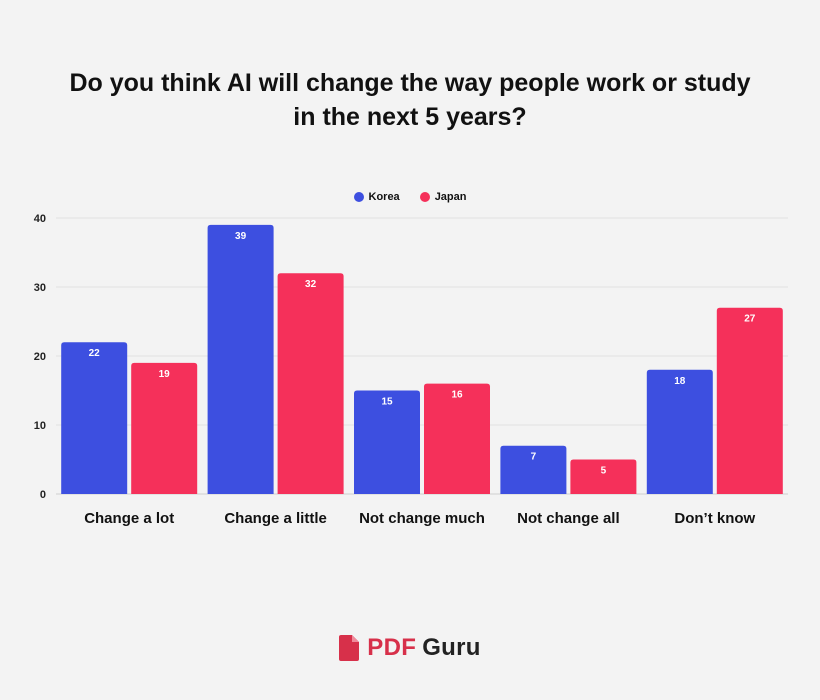  I want to click on x-tick-label: Change a little, so click(275, 518).